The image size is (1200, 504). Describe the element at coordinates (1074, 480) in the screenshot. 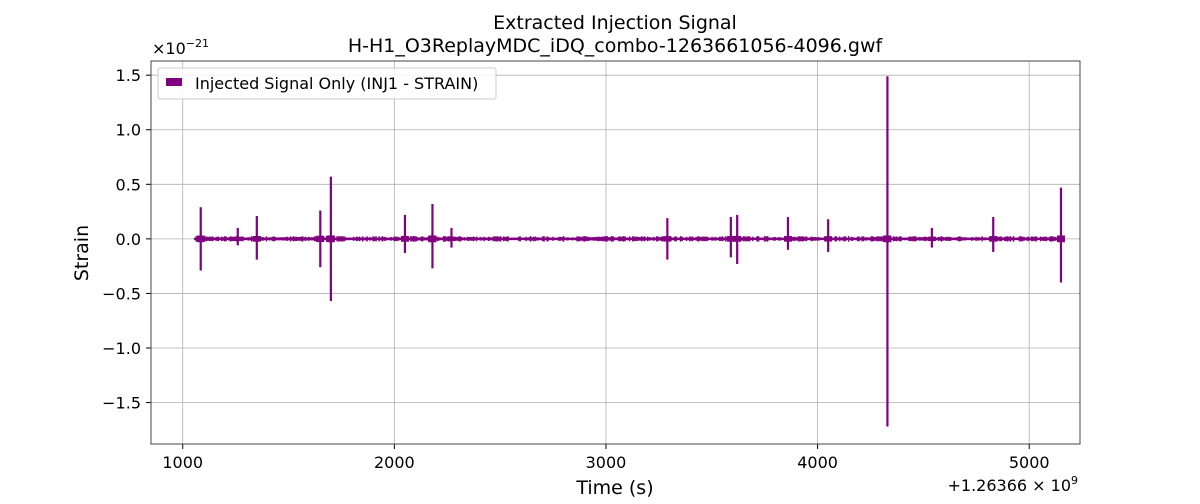

I see `x-offset-exponent: 9` at that location.